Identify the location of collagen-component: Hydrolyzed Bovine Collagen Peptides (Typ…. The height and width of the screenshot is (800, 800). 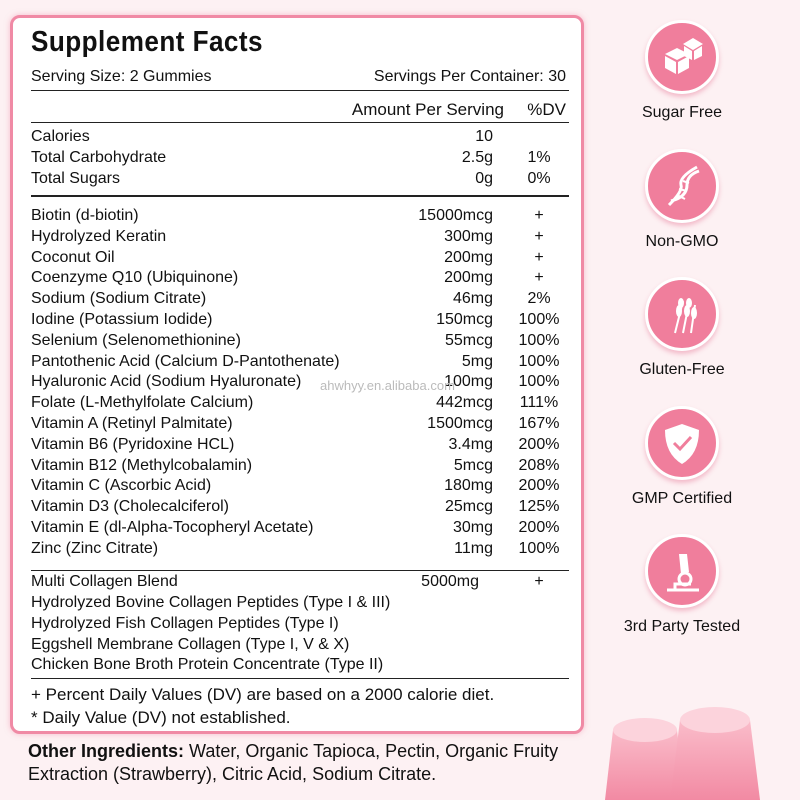
(211, 602).